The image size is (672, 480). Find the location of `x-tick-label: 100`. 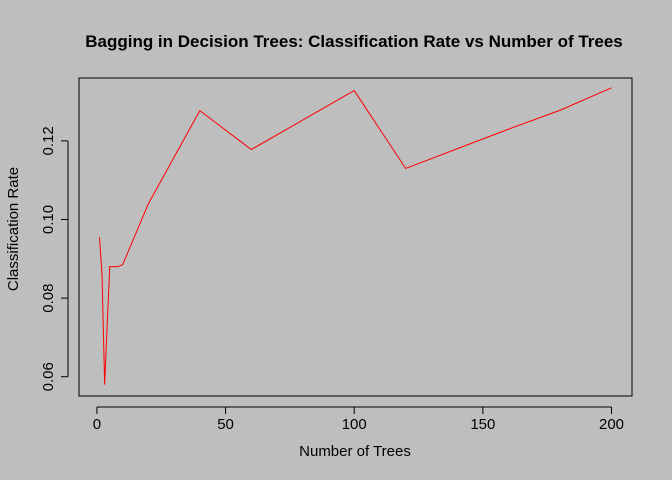

x-tick-label: 100 is located at coordinates (354, 424).